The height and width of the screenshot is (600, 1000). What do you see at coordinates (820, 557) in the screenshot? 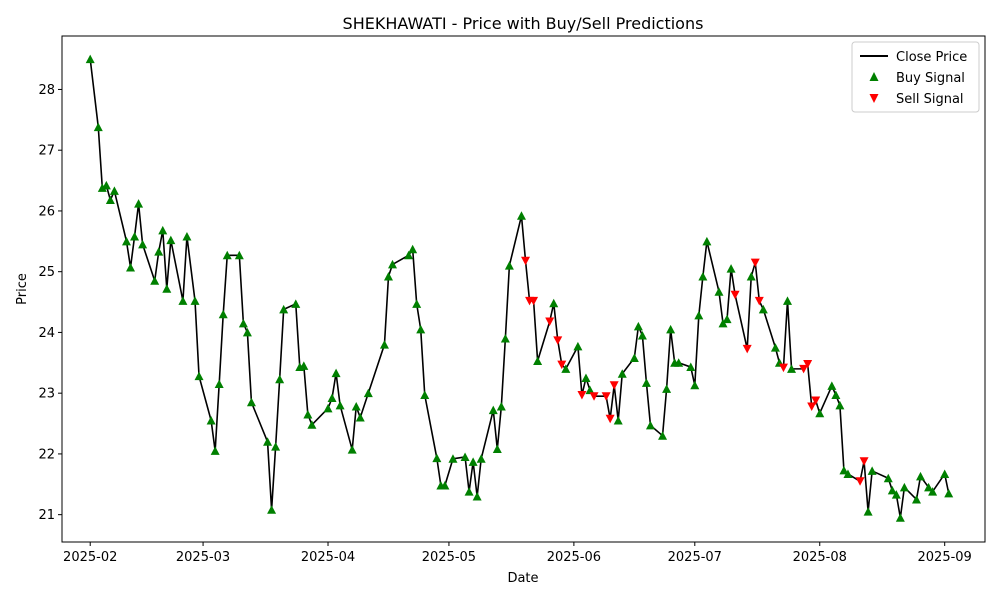
I see `x-tick-label: 2025-08` at bounding box center [820, 557].